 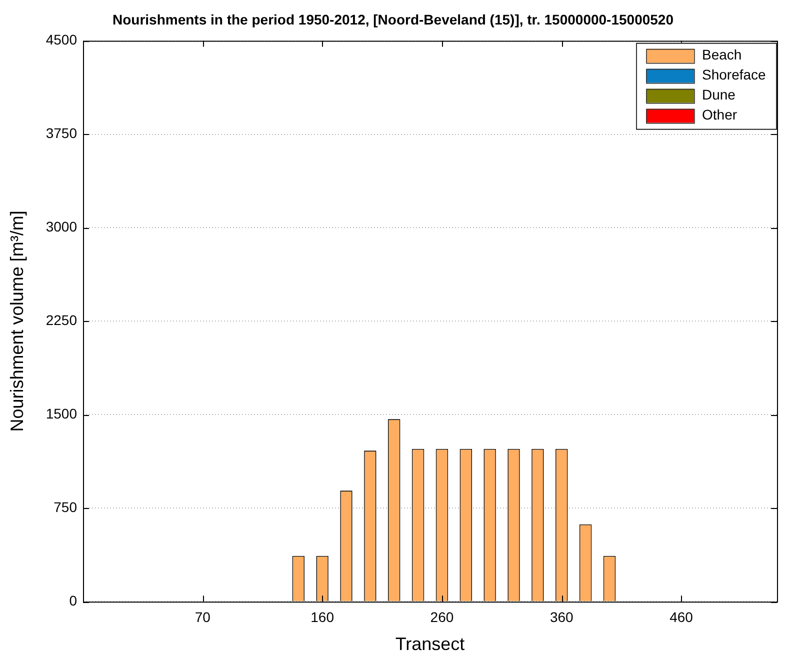 What do you see at coordinates (62, 40) in the screenshot?
I see `y-tick-label: 4500` at bounding box center [62, 40].